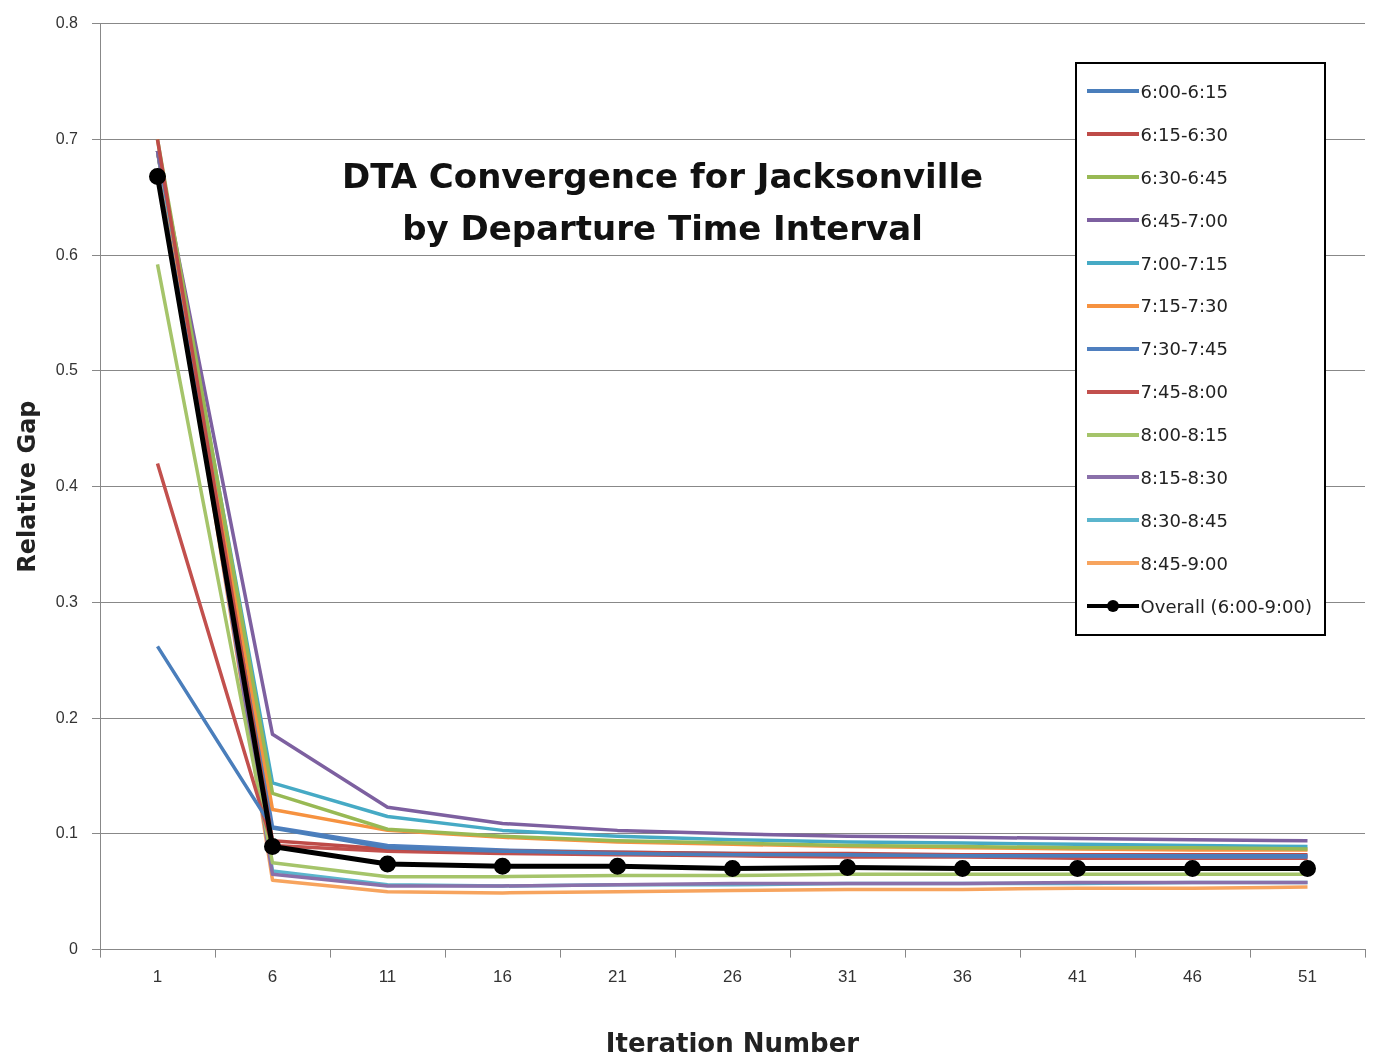  Describe the element at coordinates (1184, 477) in the screenshot. I see `legend-label: 8:15-8:30` at that location.